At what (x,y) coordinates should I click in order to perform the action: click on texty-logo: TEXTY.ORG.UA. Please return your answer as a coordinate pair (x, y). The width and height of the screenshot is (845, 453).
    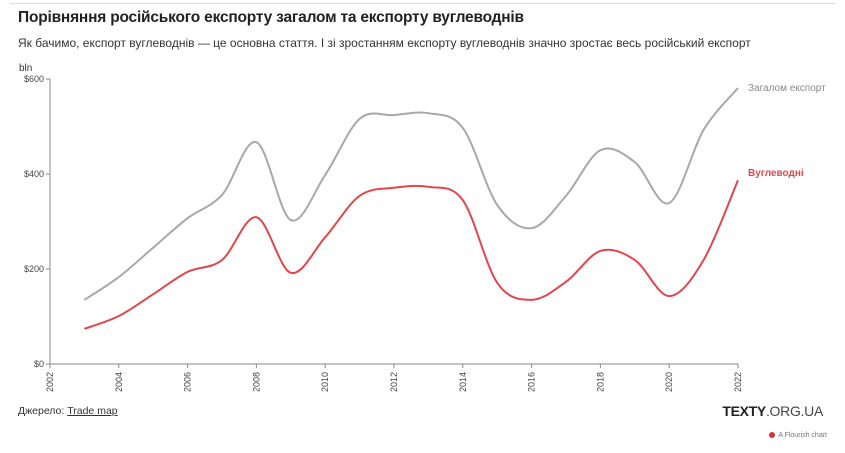
    Looking at the image, I should click on (772, 411).